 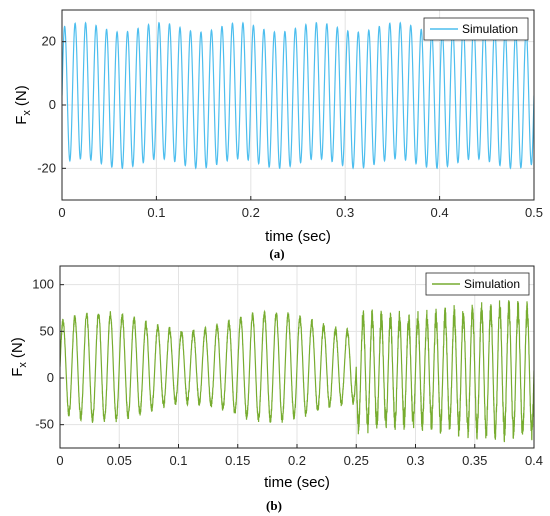 What do you see at coordinates (17, 347) in the screenshot?
I see `y-axis-label-b-unit: (N)` at bounding box center [17, 347].